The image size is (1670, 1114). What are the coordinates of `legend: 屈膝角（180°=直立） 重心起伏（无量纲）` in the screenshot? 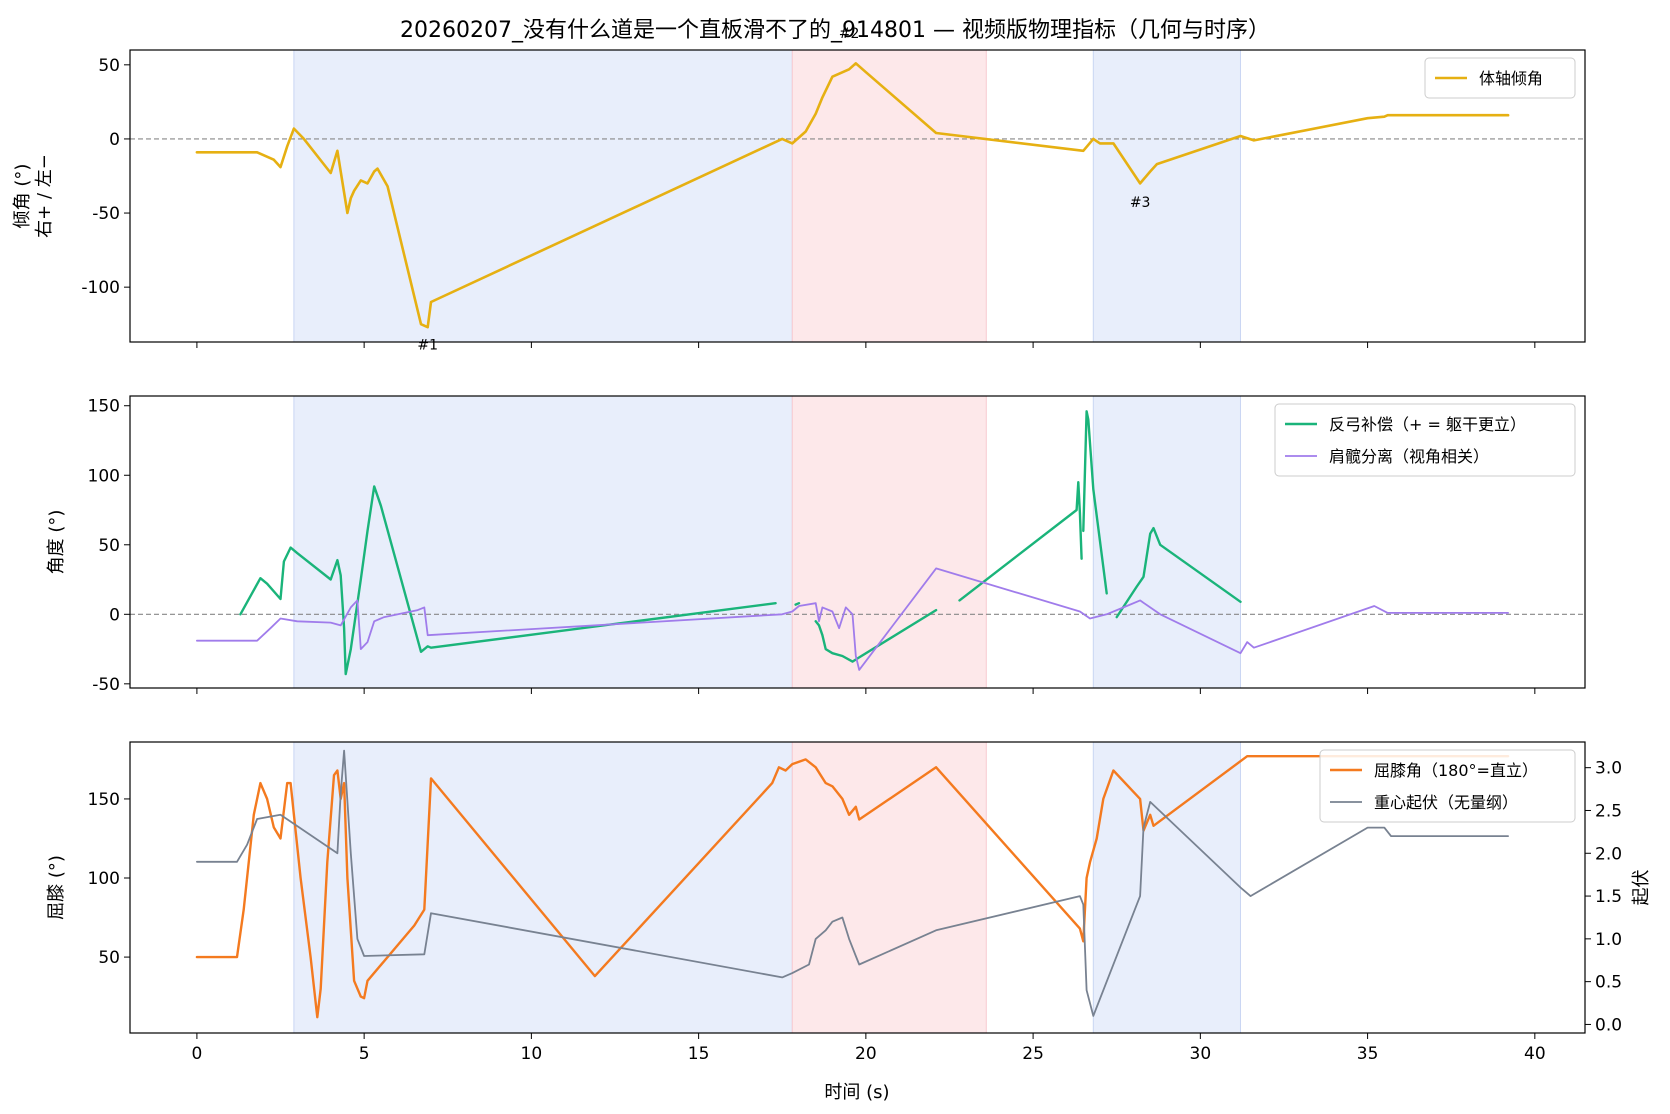 It's located at (1447, 786).